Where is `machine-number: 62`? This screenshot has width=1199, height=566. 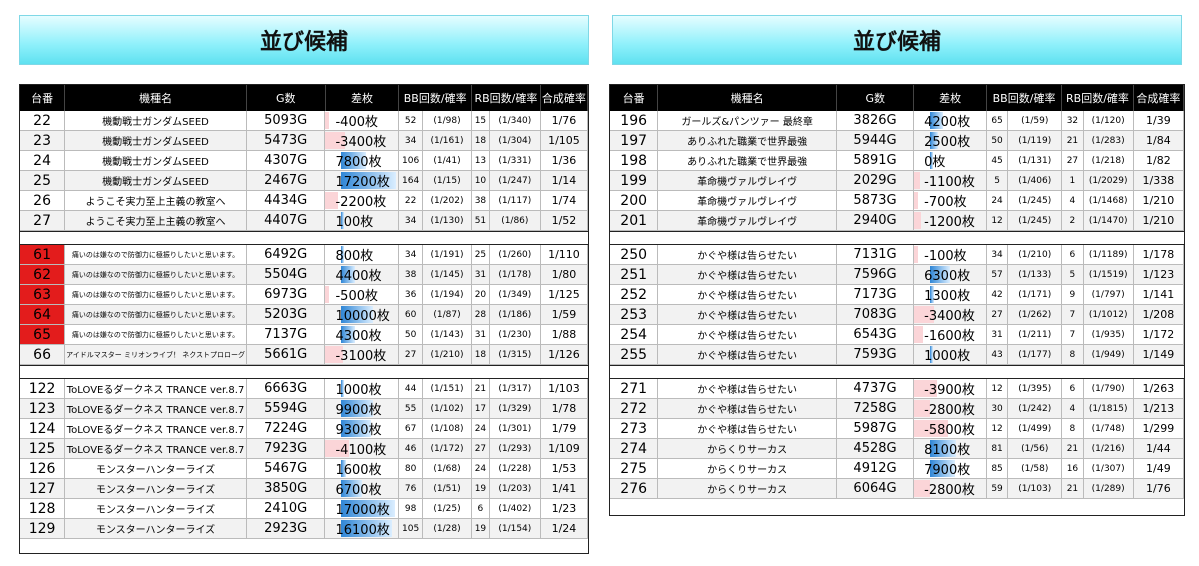
machine-number: 62 is located at coordinates (43, 274).